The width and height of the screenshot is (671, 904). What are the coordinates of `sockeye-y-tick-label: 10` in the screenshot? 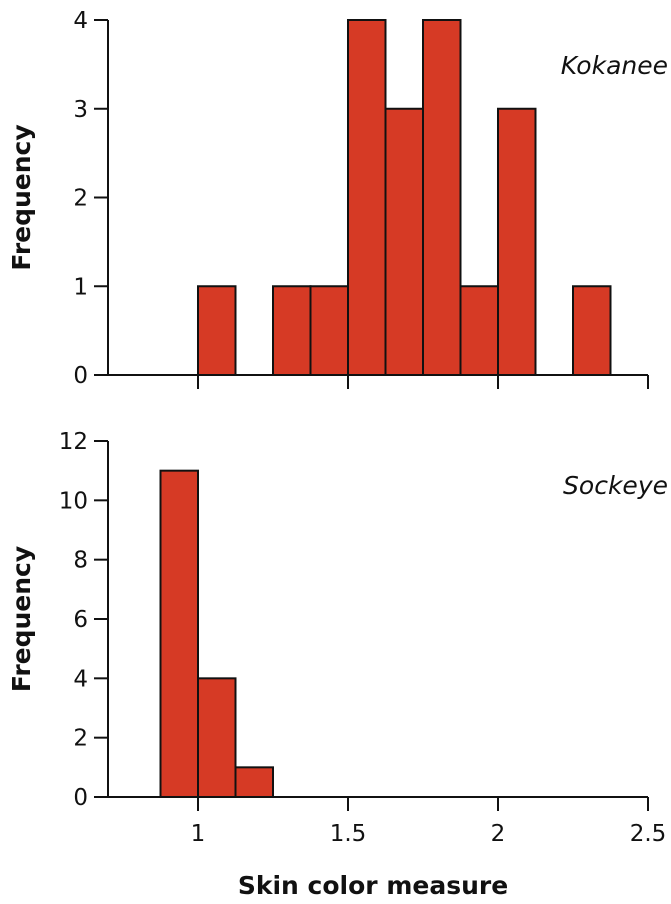 It's located at (73, 501).